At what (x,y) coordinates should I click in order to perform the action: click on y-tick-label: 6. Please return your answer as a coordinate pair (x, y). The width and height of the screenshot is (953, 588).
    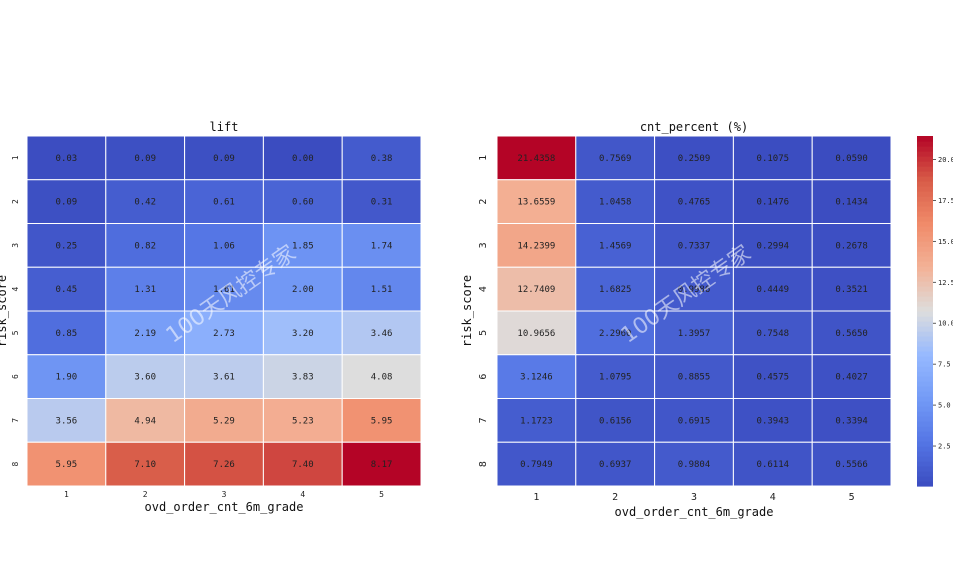
    Looking at the image, I should click on (15, 376).